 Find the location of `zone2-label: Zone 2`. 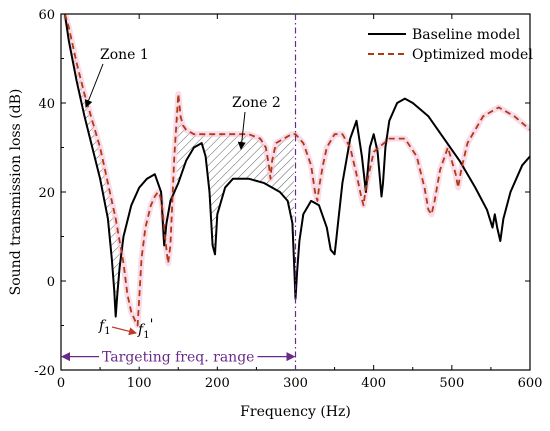

zone2-label: Zone 2 is located at coordinates (256, 103).